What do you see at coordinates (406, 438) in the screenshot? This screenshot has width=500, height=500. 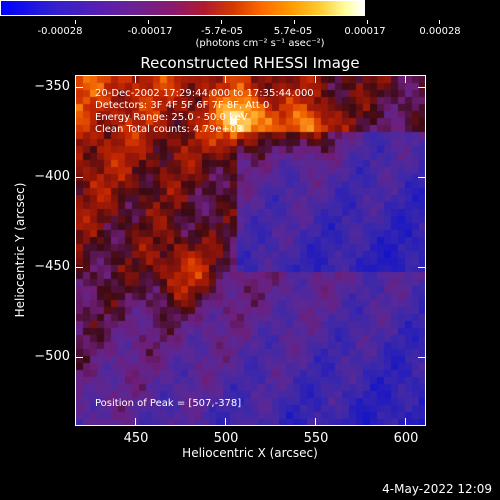 I see `x-tick-label: 600` at bounding box center [406, 438].